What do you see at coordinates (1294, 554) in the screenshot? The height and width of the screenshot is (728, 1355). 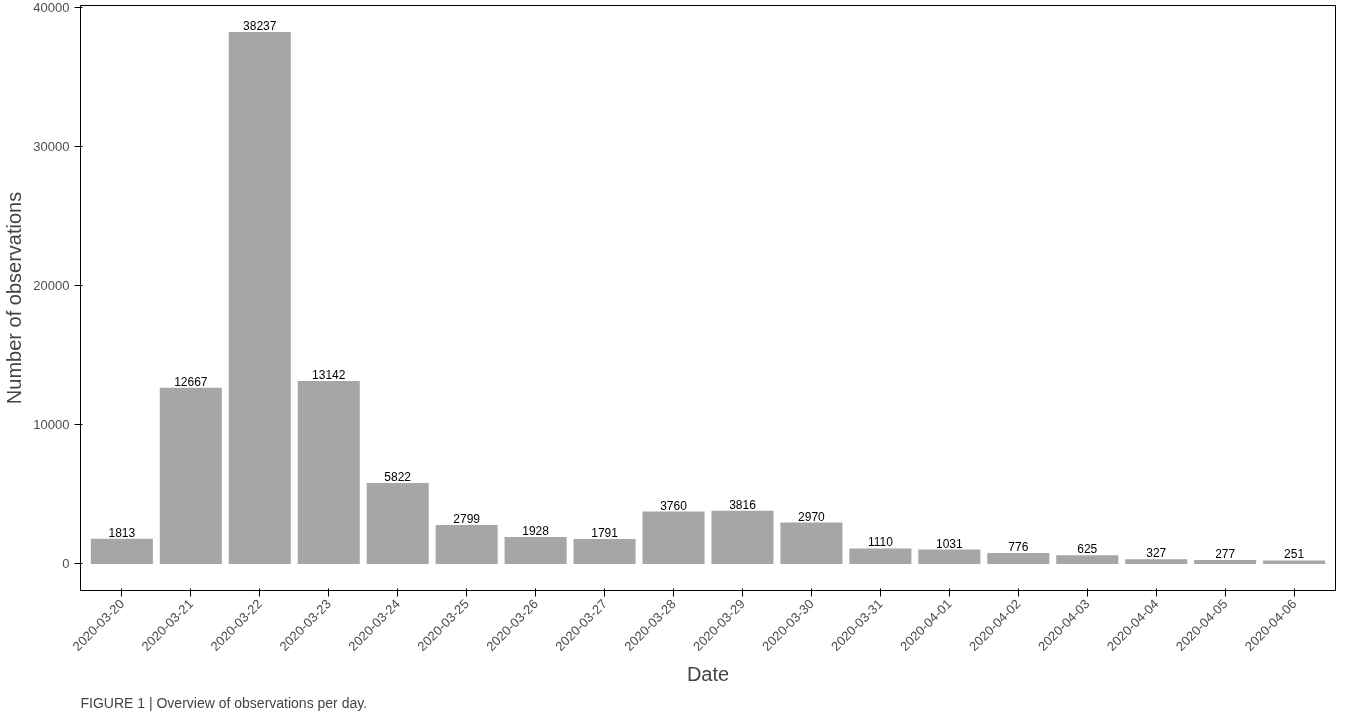 I see `data-label: 251` at bounding box center [1294, 554].